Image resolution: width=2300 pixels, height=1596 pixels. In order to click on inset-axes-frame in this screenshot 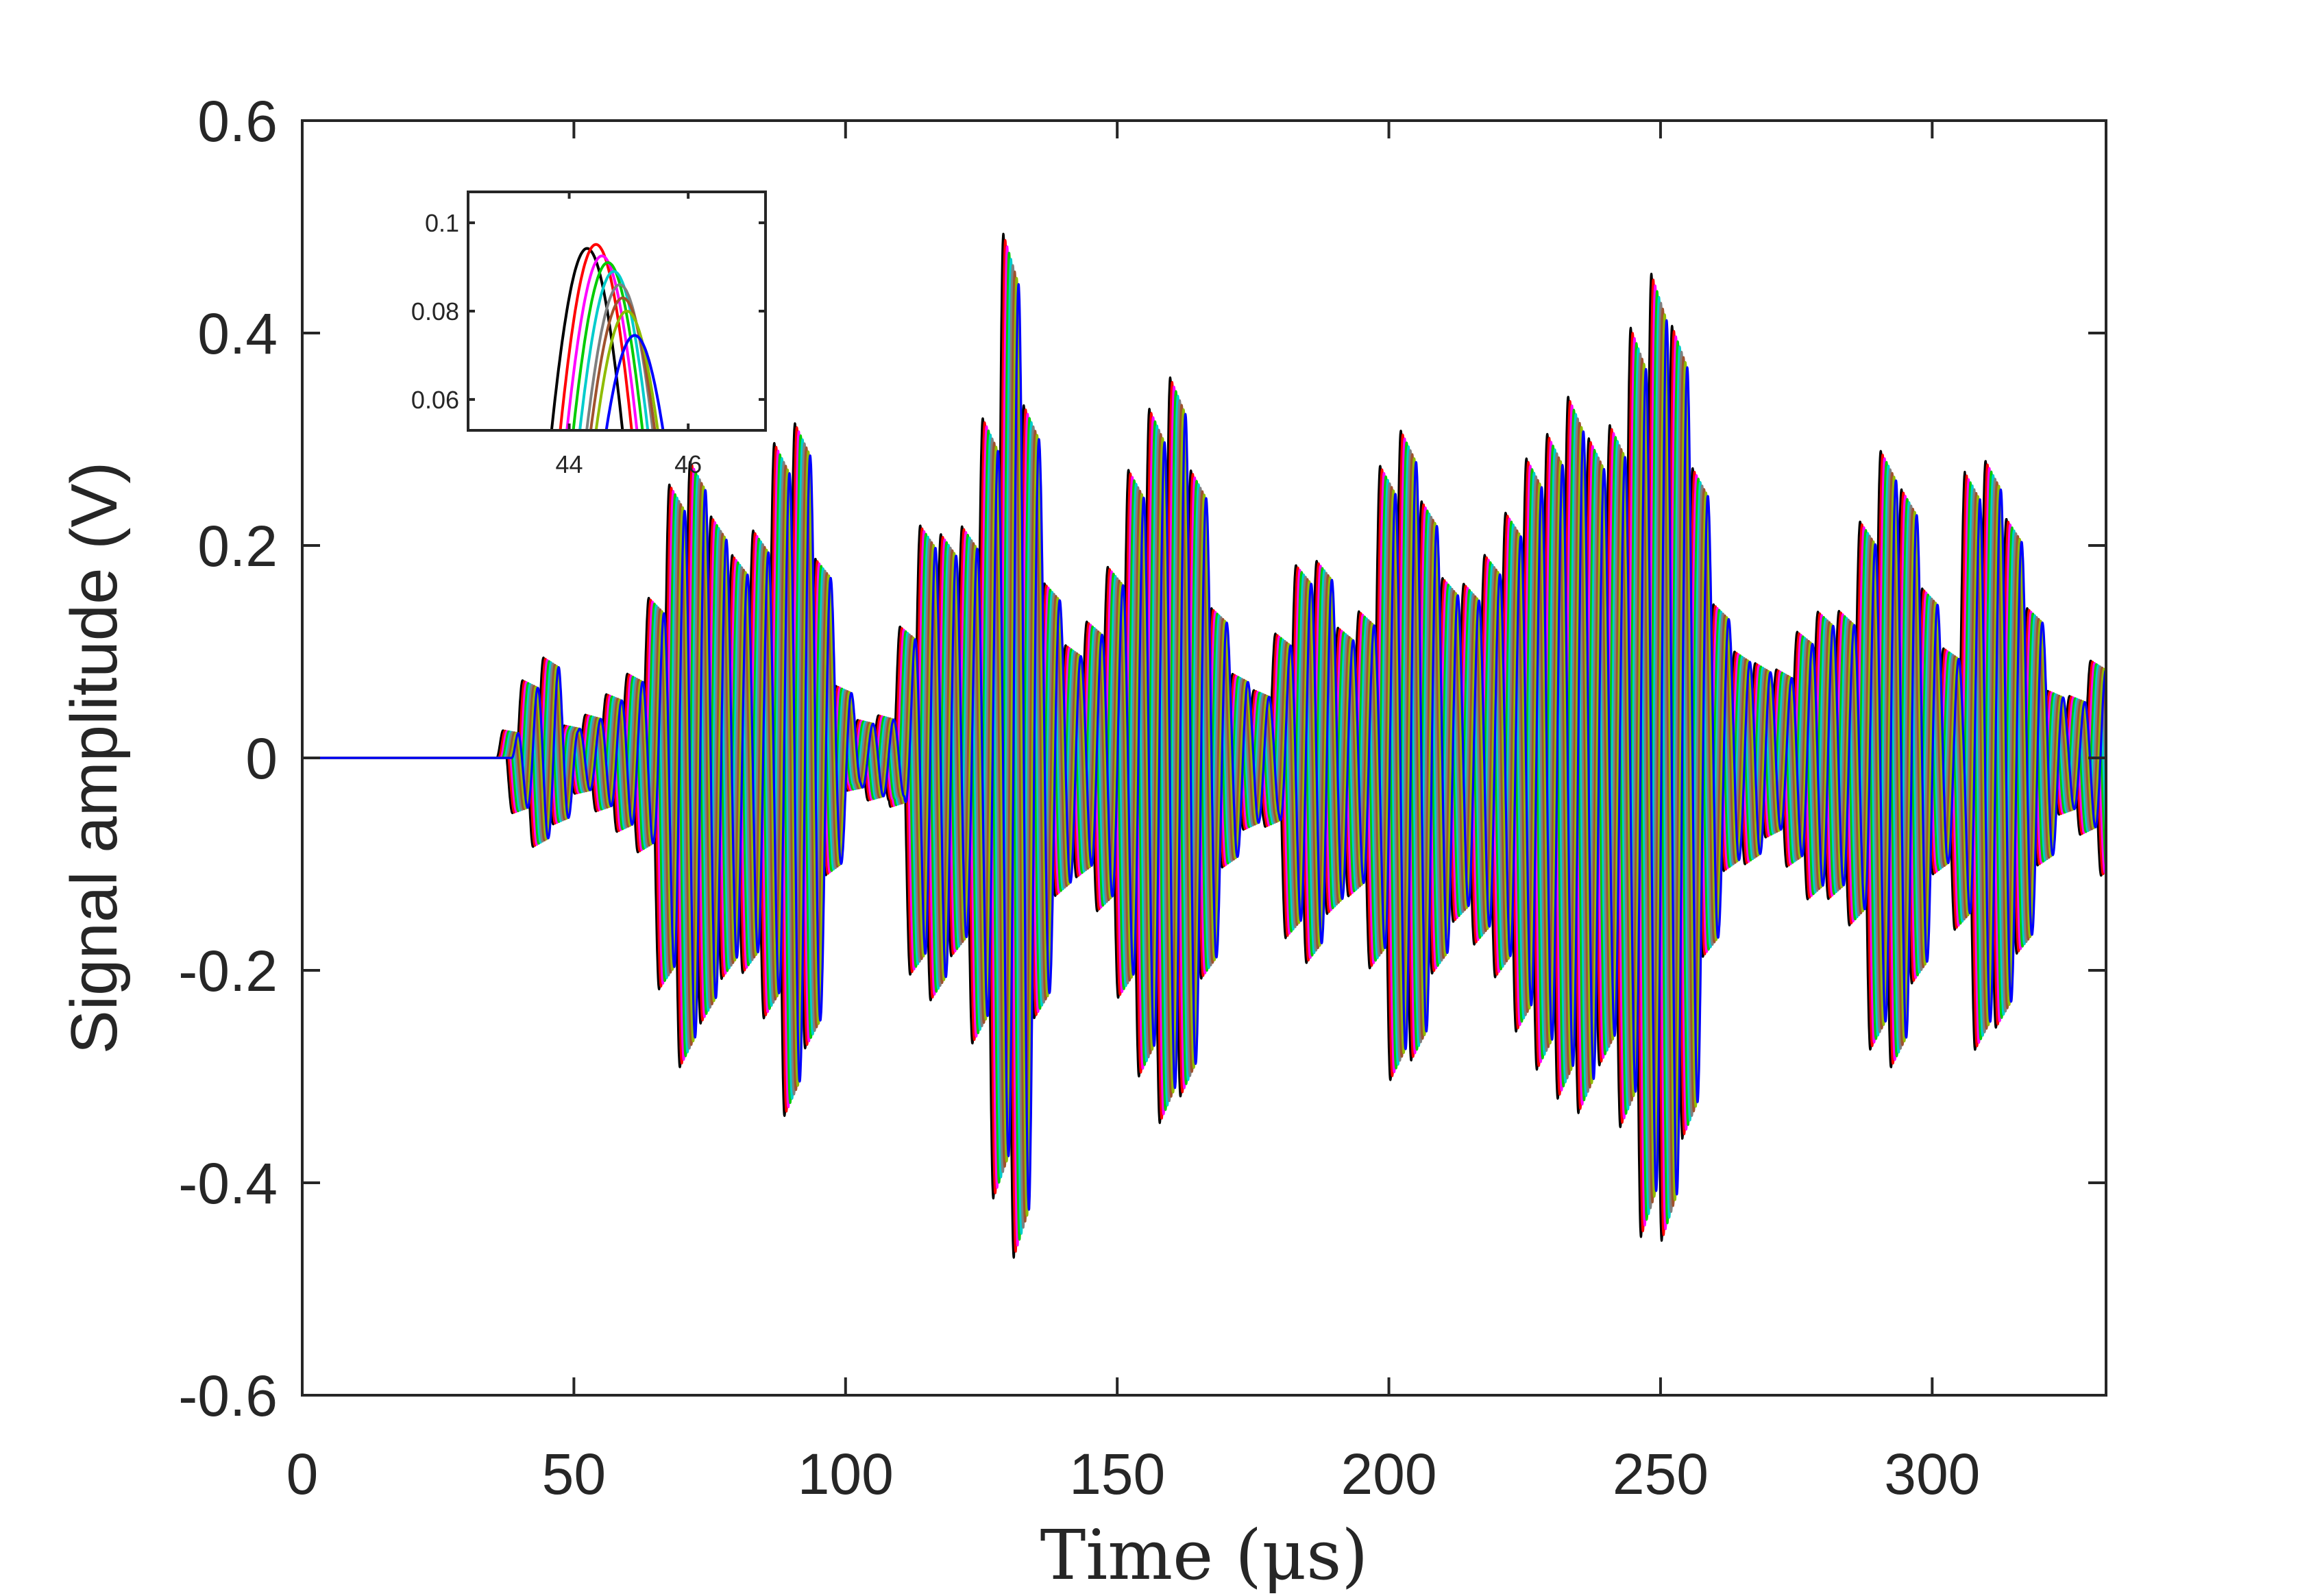, I will do `click(617, 311)`.